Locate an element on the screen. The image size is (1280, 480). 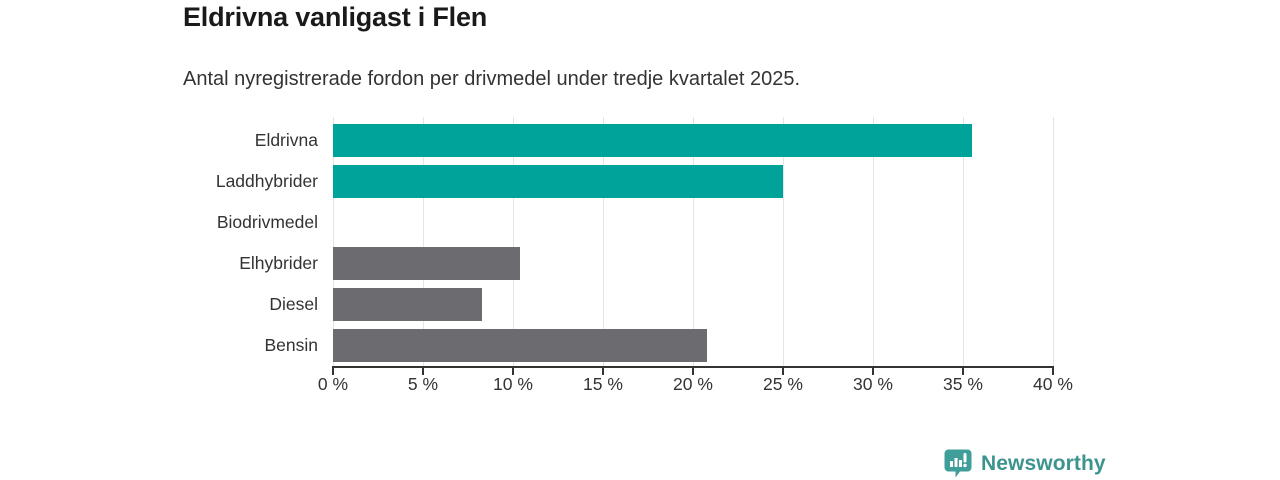
chart-title: Eldrivna vanligast i Flen is located at coordinates (335, 17).